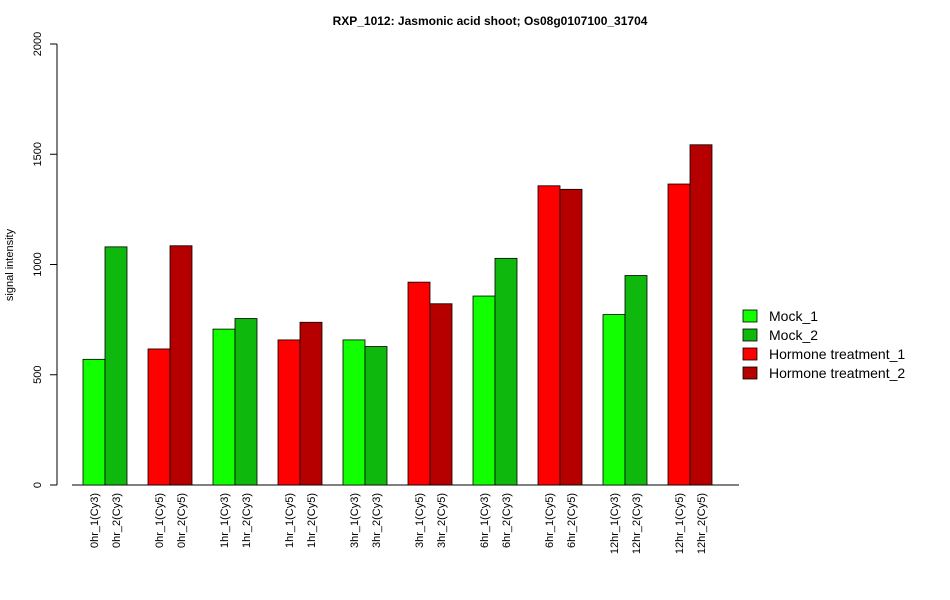 Image resolution: width=950 pixels, height=600 pixels. What do you see at coordinates (38, 375) in the screenshot?
I see `y-tick-label: 500` at bounding box center [38, 375].